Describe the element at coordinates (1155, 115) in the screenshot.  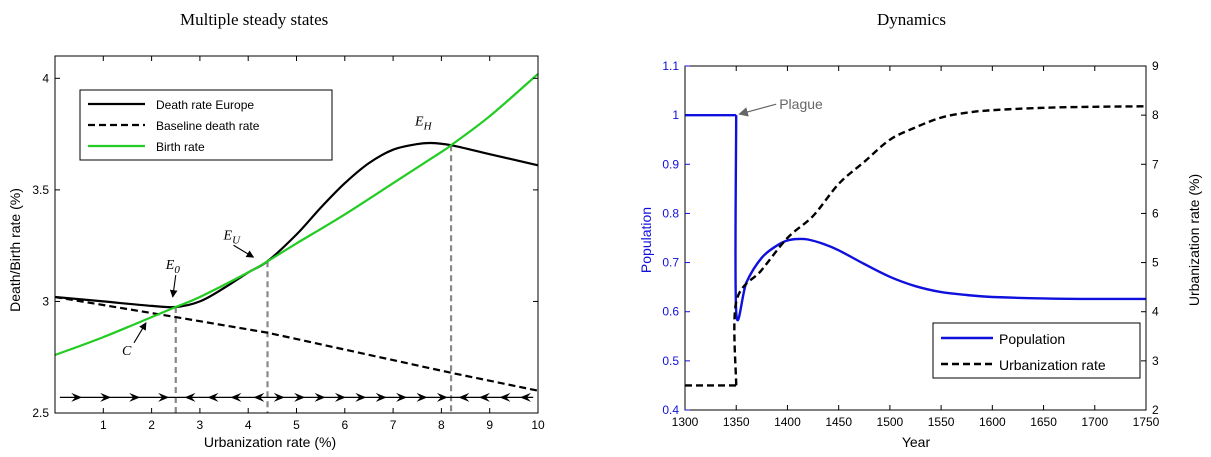
I see `right-y-right-tick-label: 8` at that location.